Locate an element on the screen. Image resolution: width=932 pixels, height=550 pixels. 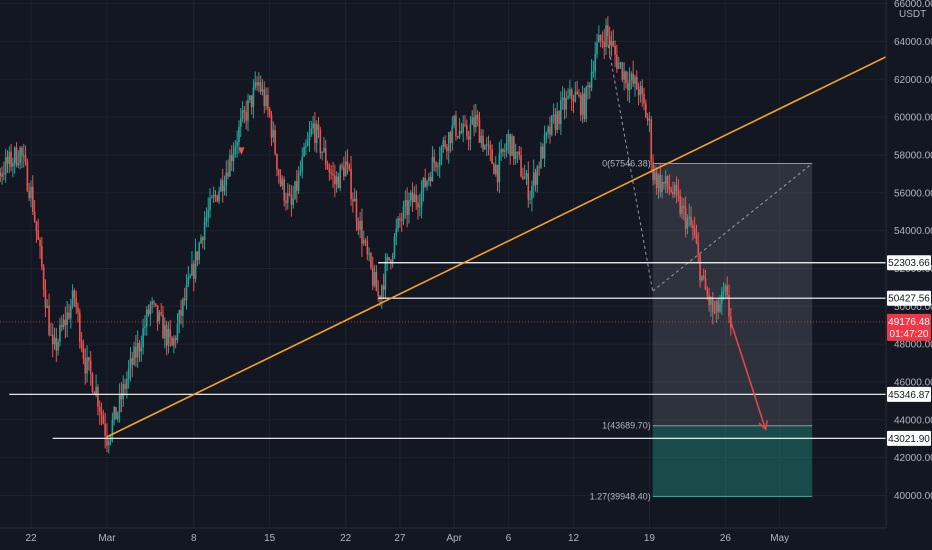
time-axis-panel is located at coordinates (466, 539).